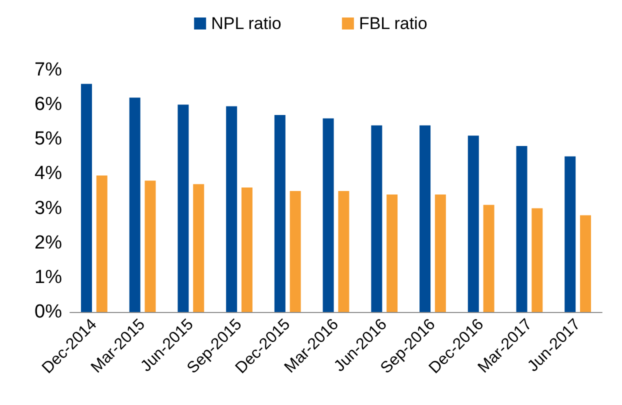  Describe the element at coordinates (48, 173) in the screenshot. I see `y-tick-label: 4%` at that location.